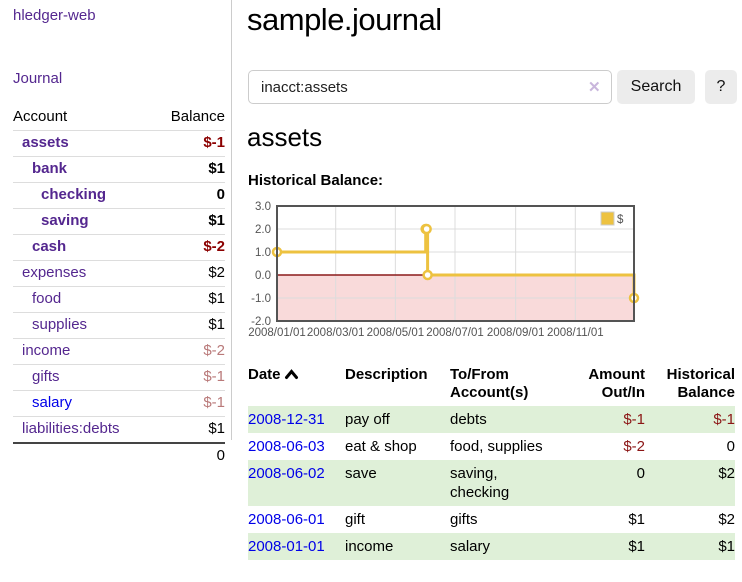  Describe the element at coordinates (620, 220) in the screenshot. I see `legend-label: $` at that location.